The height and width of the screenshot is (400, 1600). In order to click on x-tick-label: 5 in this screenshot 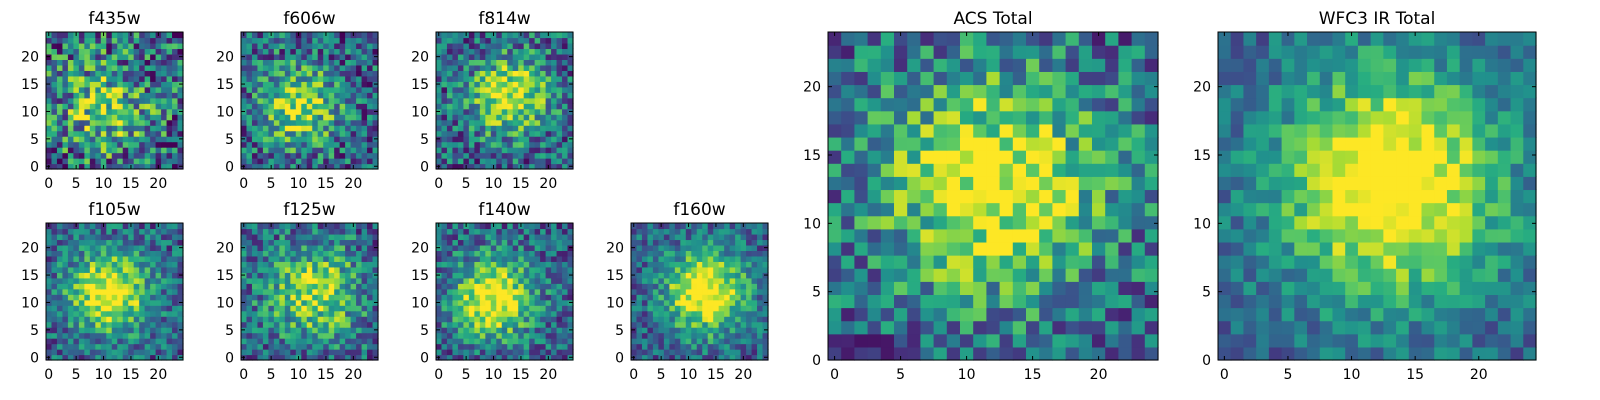, I will do `click(466, 184)`.